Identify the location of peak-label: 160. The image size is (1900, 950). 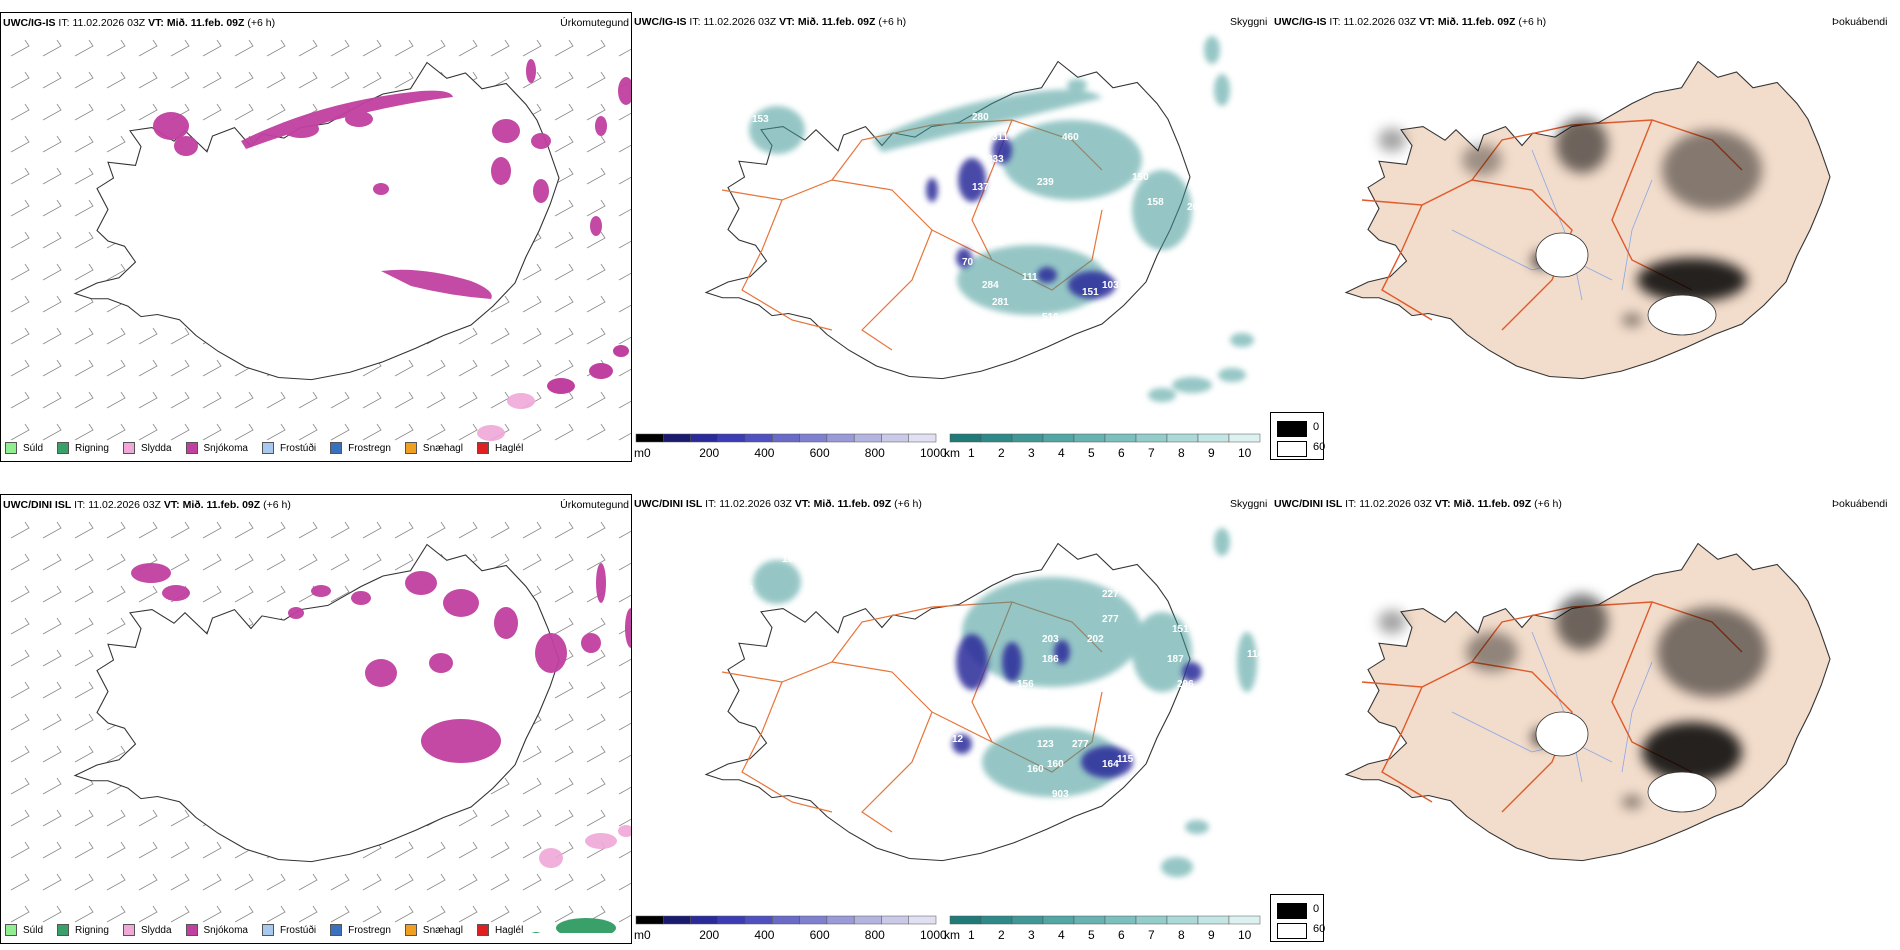
(1035, 769).